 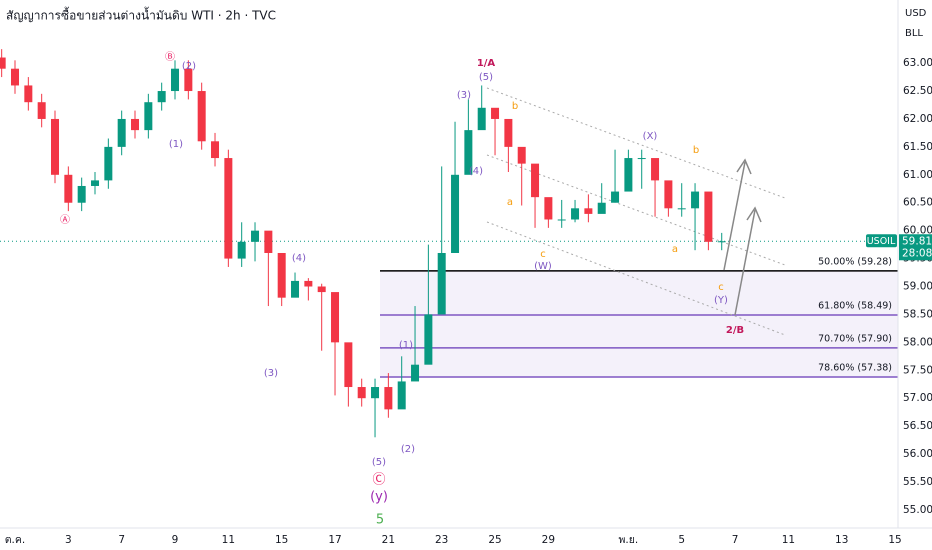 What do you see at coordinates (721, 300) in the screenshot?
I see `wave-label: (Y)` at bounding box center [721, 300].